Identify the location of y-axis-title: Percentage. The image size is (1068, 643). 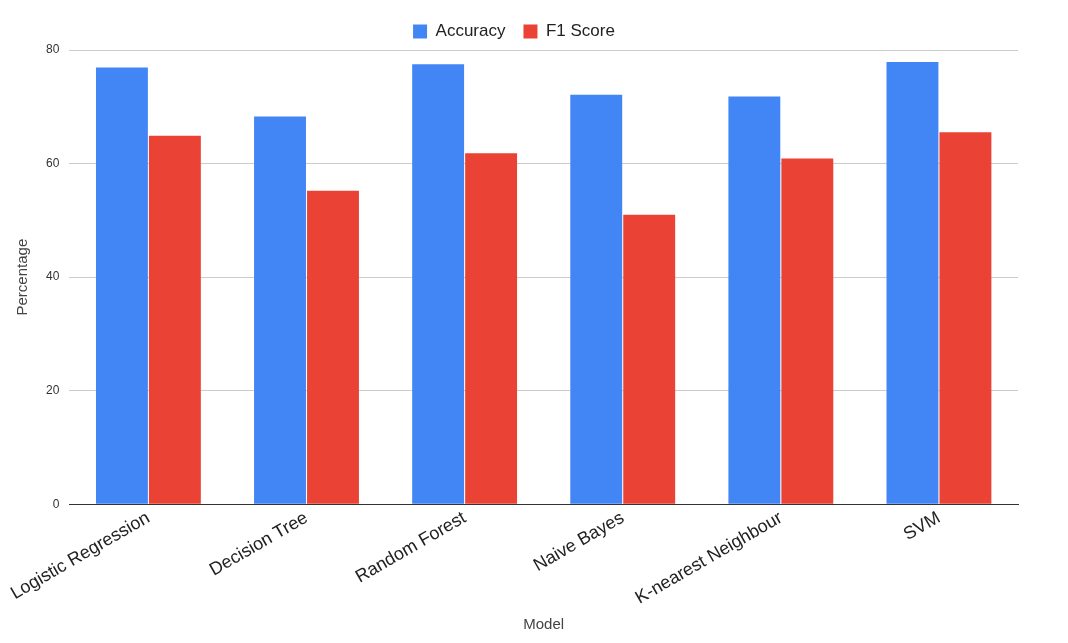
(22, 277).